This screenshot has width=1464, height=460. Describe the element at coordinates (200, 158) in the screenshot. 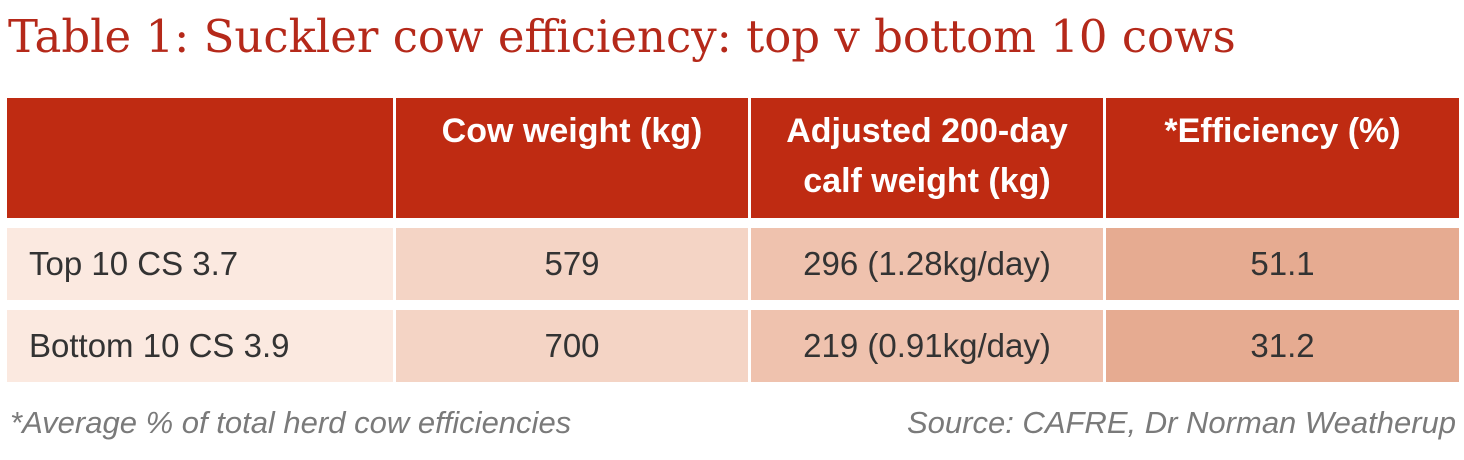

I see `header-empty` at that location.